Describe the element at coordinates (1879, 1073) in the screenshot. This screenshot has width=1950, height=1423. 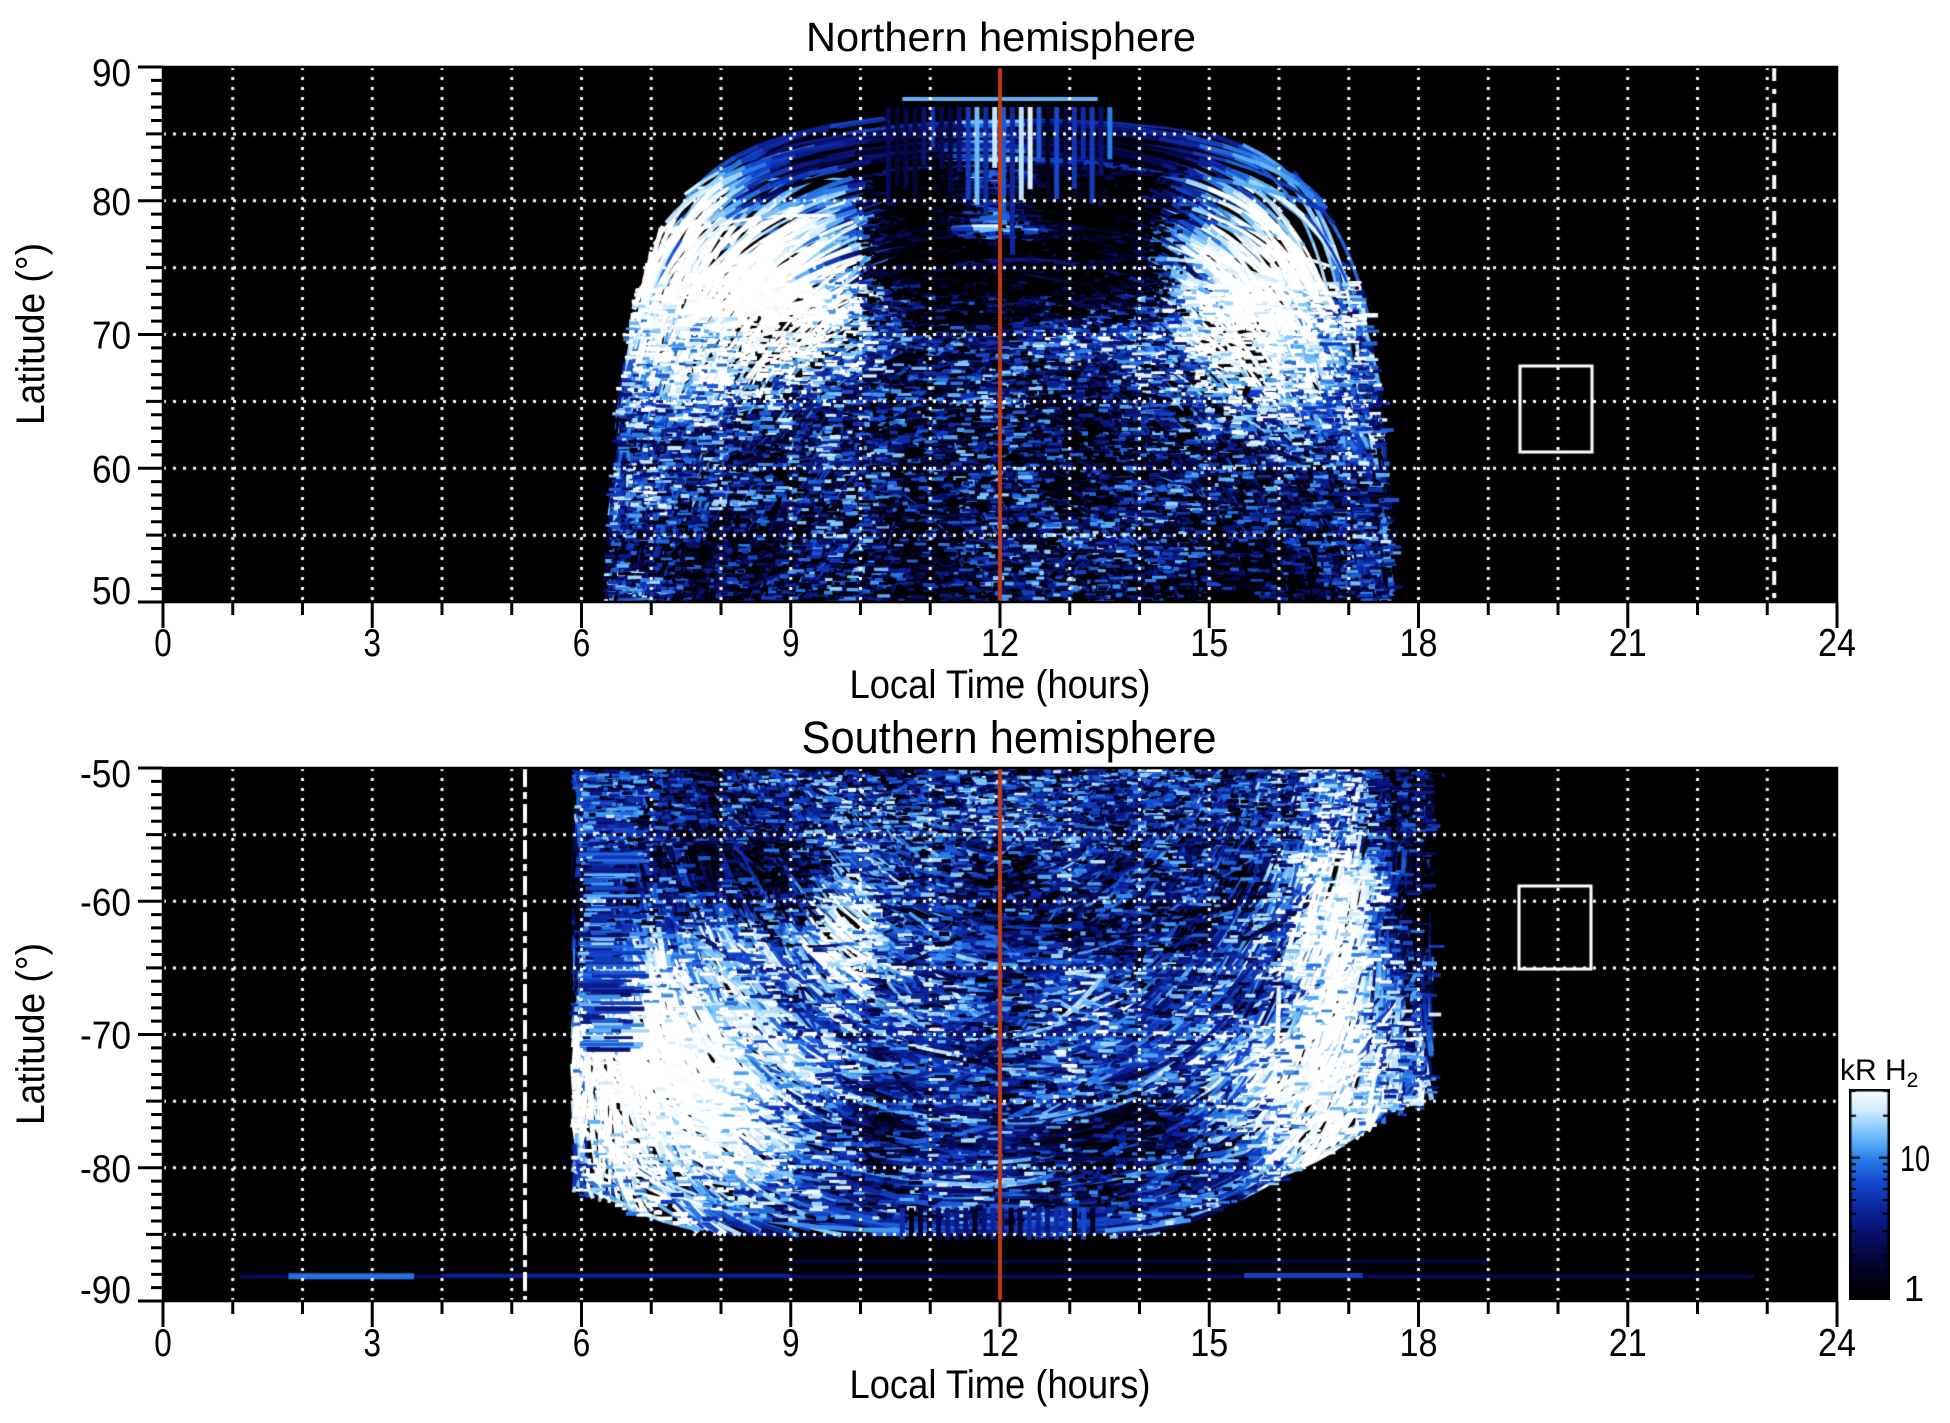
I see `svg-text: kR H2` at that location.